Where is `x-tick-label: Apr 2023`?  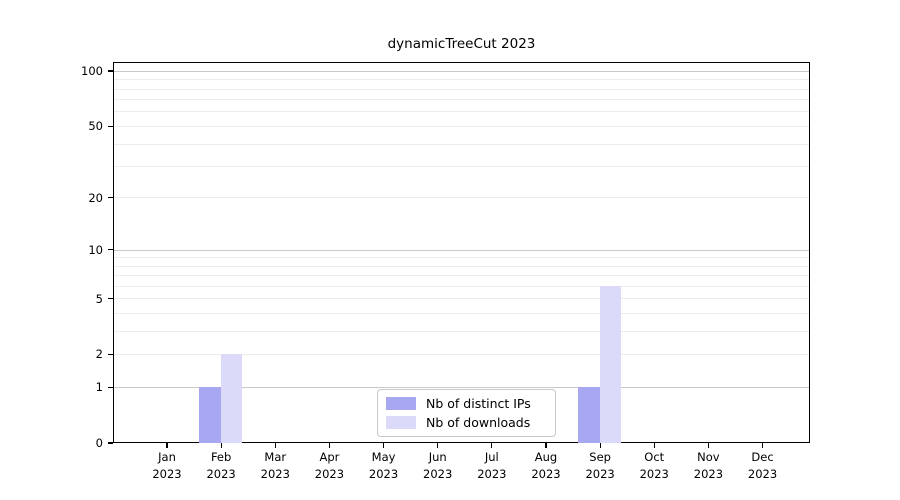 x-tick-label: Apr 2023 is located at coordinates (329, 465).